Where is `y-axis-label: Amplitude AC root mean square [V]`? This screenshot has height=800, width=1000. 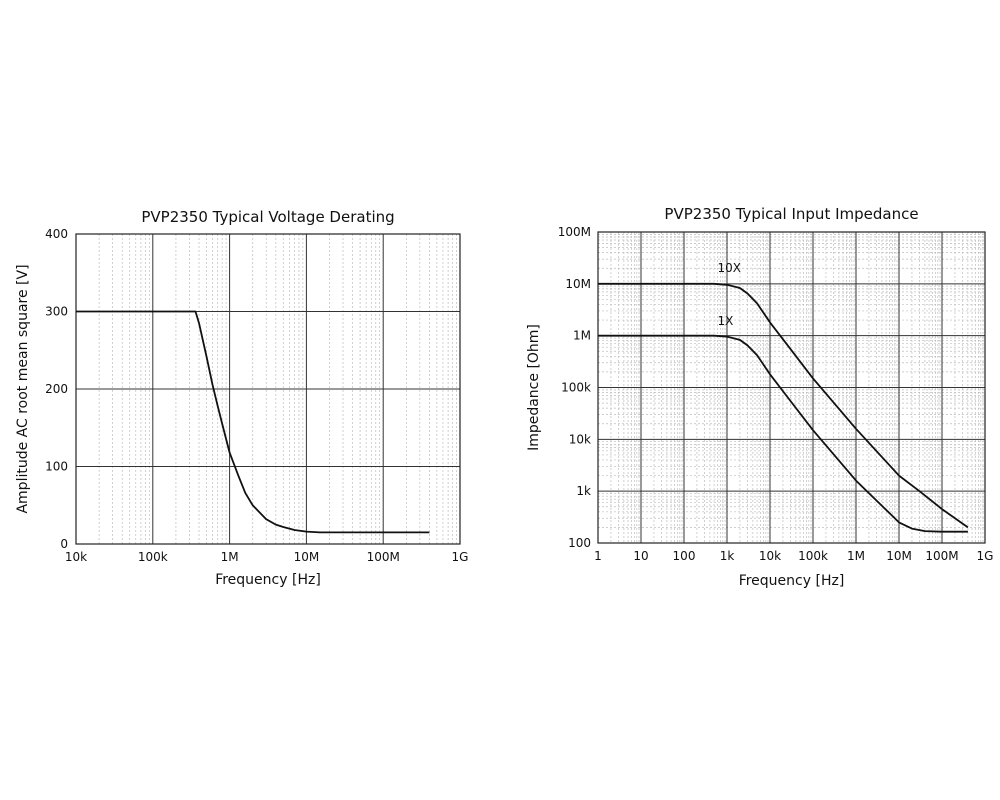 y-axis-label: Amplitude AC root mean square [V] is located at coordinates (23, 388).